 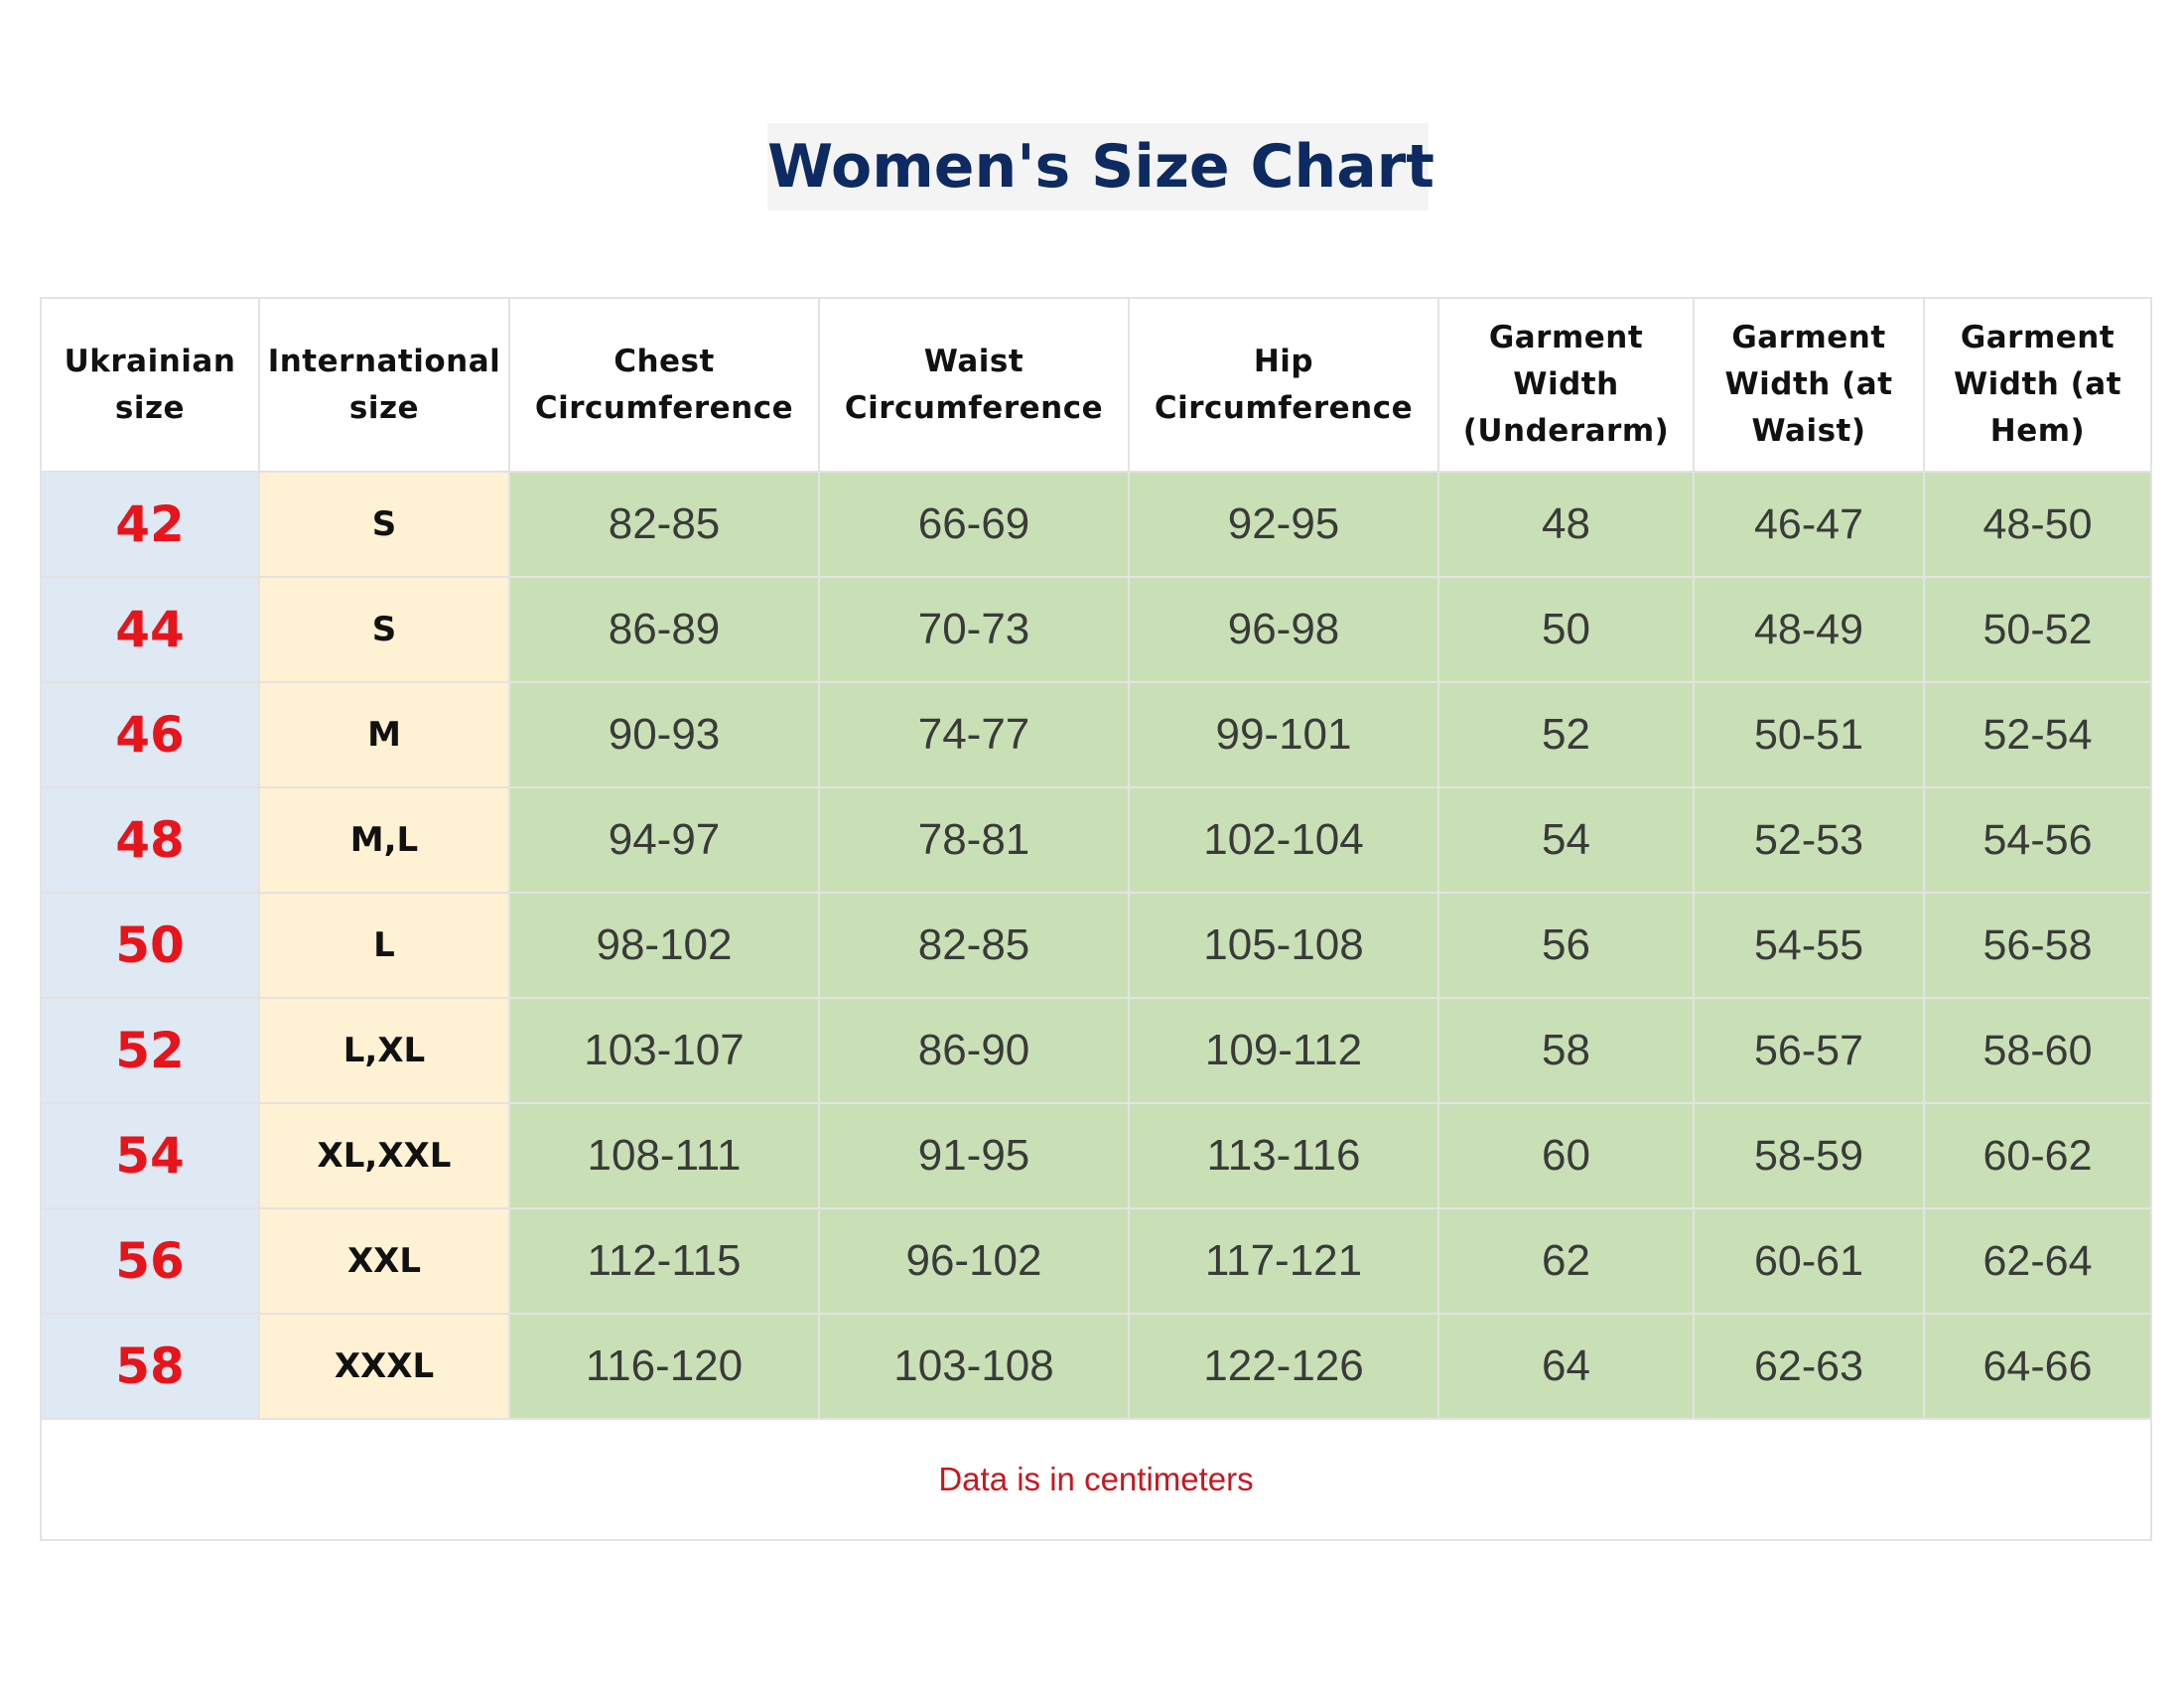 I want to click on column-header-label: Garment Width (at Waist), so click(x=1808, y=384).